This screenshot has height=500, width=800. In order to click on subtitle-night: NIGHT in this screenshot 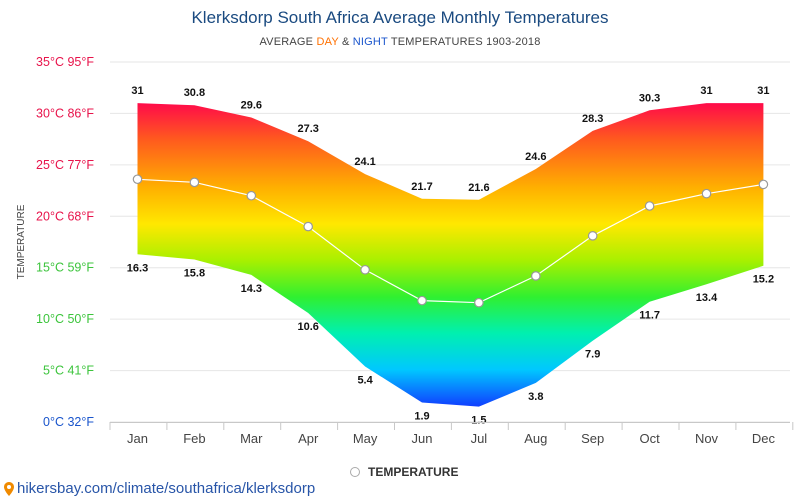, I will do `click(370, 42)`.